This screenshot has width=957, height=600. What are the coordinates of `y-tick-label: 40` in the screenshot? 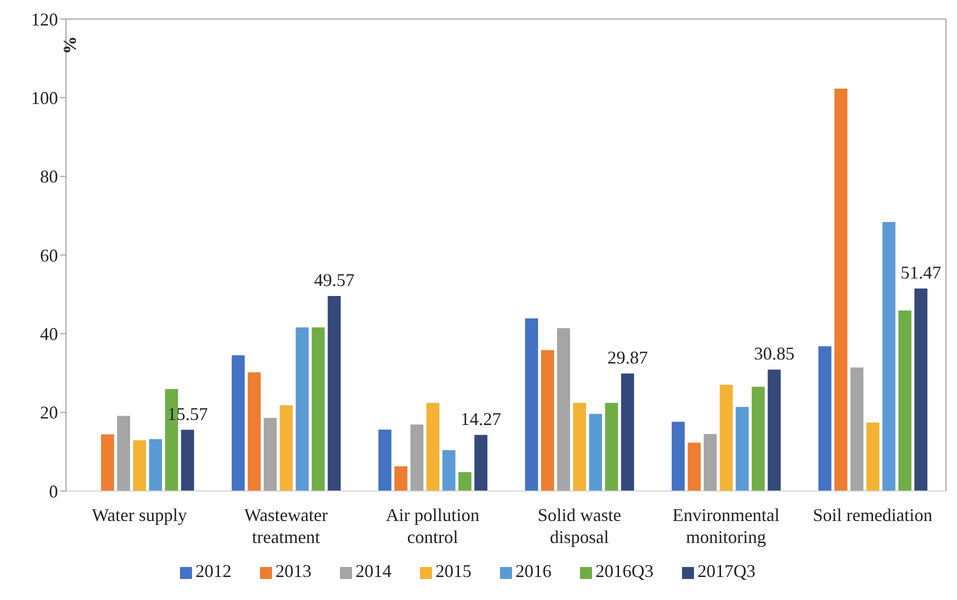 It's located at (49, 334).